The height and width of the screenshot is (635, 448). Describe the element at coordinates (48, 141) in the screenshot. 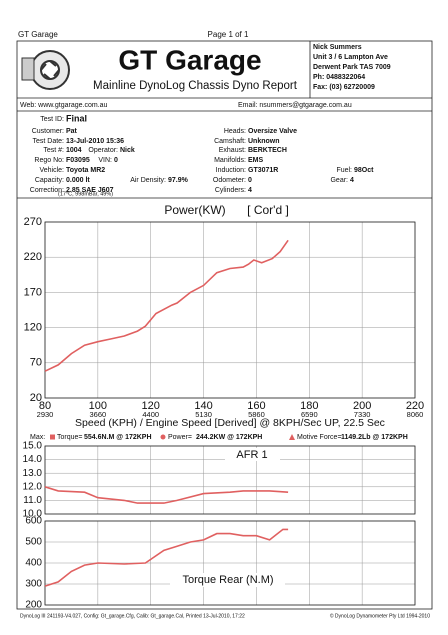

I see `info-label: Test Date:` at that location.